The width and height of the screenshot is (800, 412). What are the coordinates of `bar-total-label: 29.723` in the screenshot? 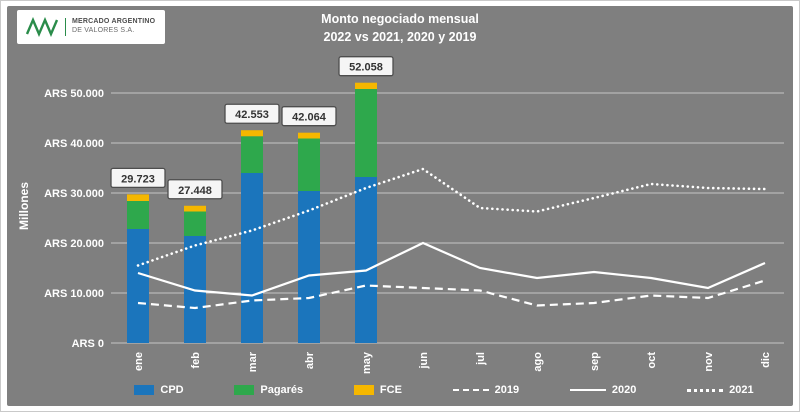 It's located at (138, 179).